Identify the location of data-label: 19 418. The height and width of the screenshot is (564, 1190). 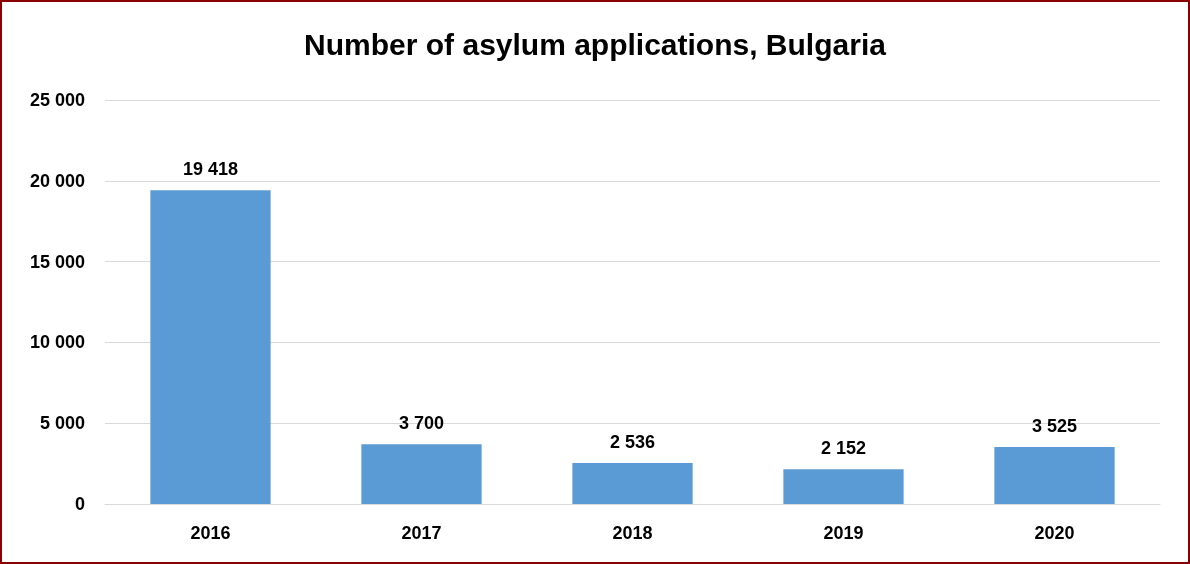
(210, 169).